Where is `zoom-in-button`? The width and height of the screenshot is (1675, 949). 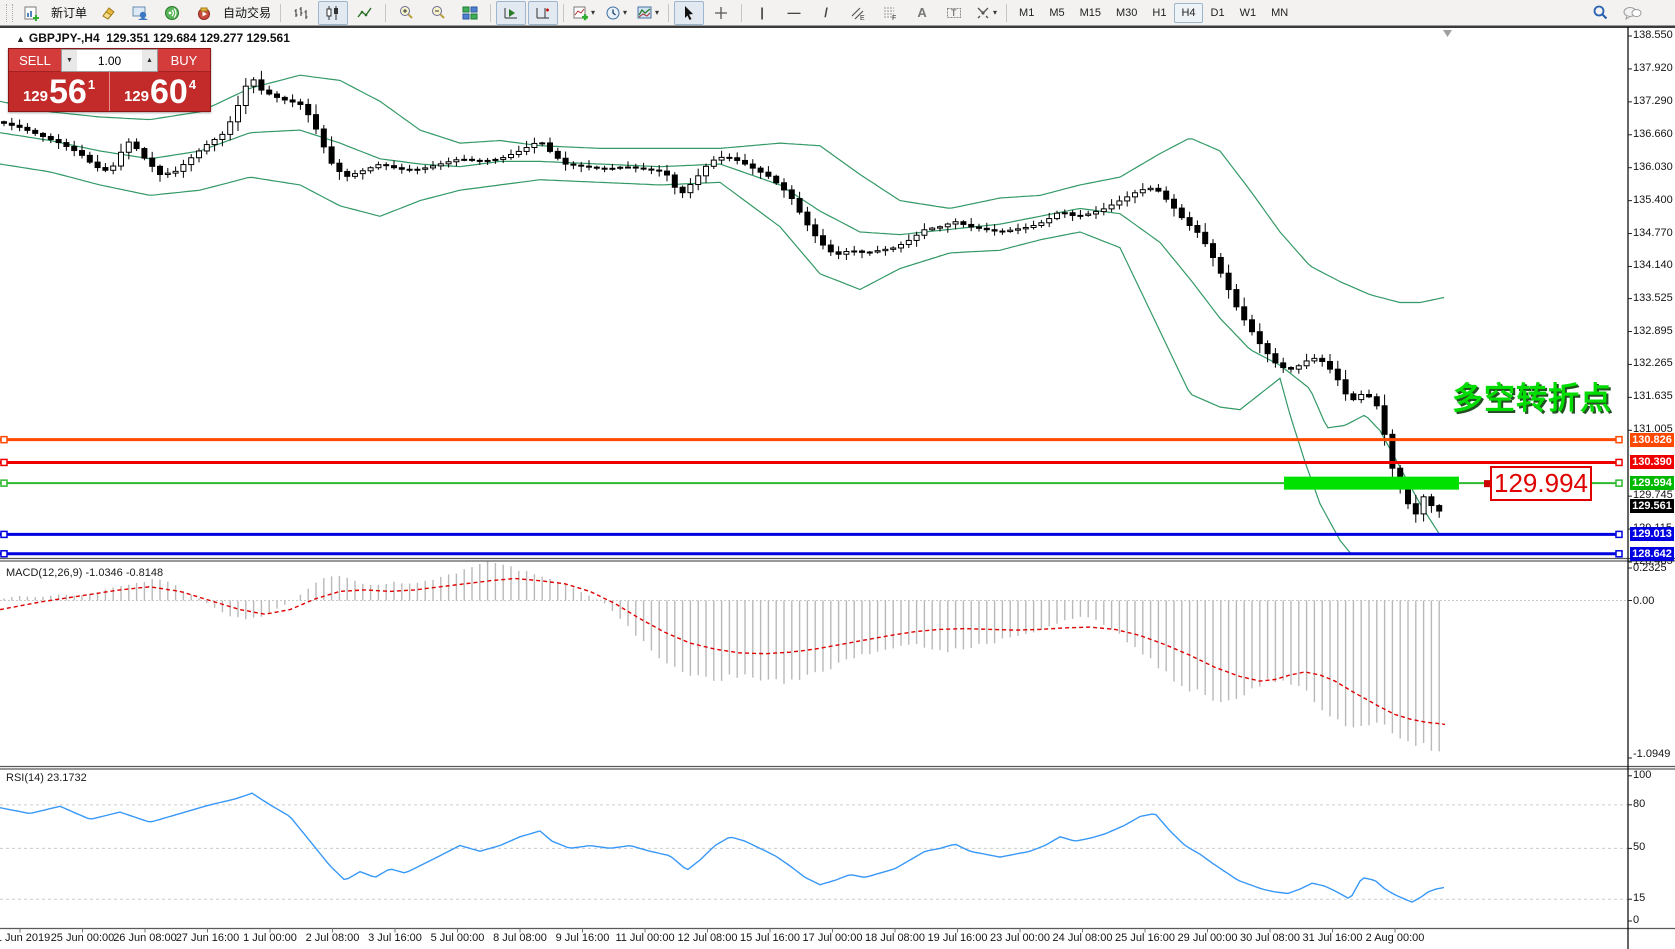 zoom-in-button is located at coordinates (406, 13).